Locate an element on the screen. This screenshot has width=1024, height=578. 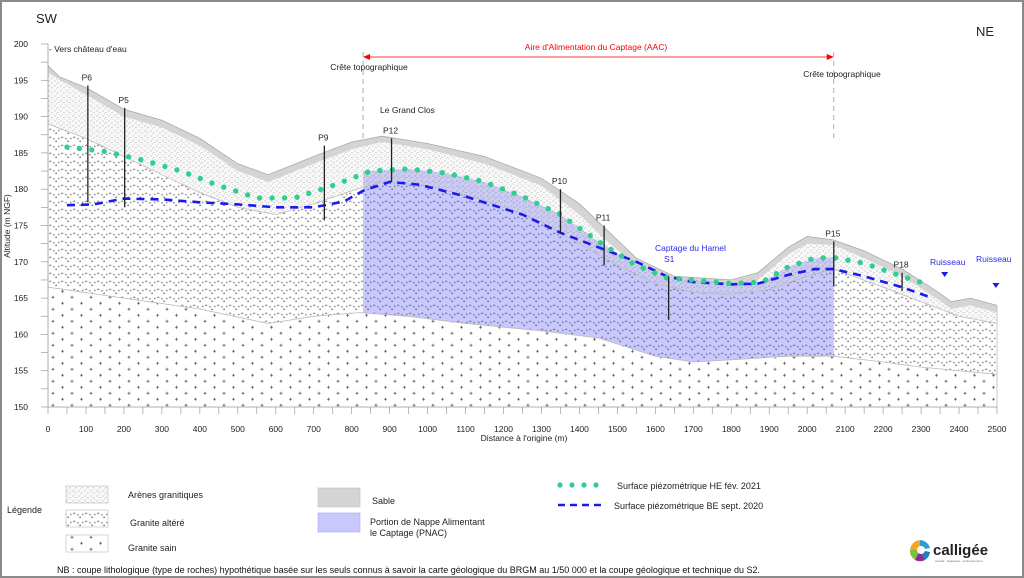
stream-label-2: Ruisseau is located at coordinates (994, 259).